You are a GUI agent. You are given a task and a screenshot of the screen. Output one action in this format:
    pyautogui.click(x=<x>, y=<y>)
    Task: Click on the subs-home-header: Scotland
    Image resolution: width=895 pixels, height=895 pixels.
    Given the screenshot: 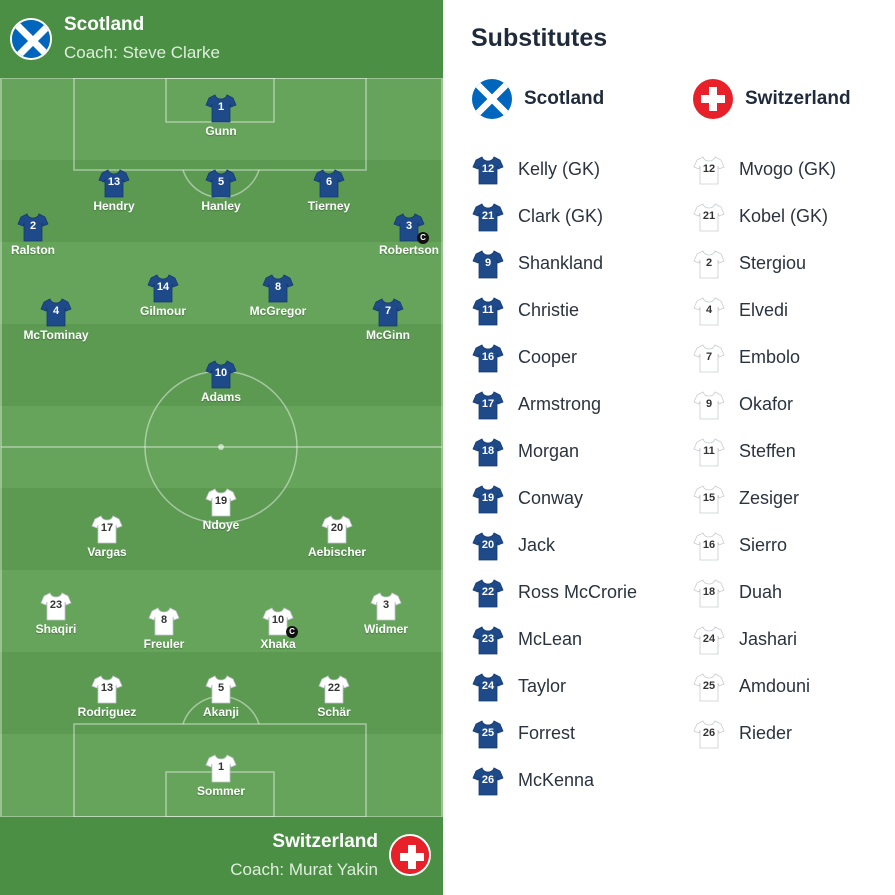 What is the action you would take?
    pyautogui.click(x=538, y=99)
    